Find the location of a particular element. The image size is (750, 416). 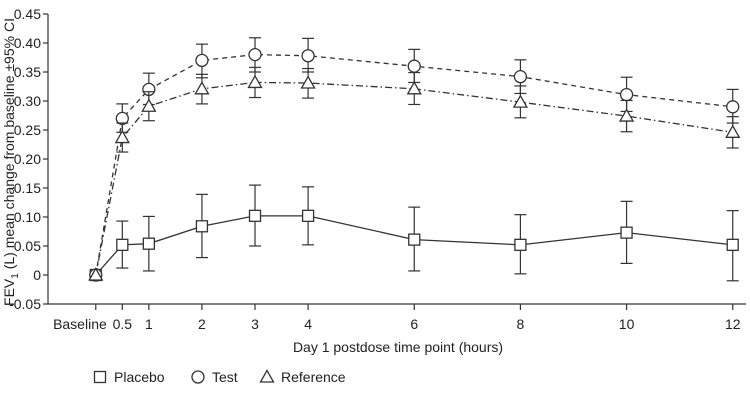

x-tick-label: 0.5 is located at coordinates (123, 324).